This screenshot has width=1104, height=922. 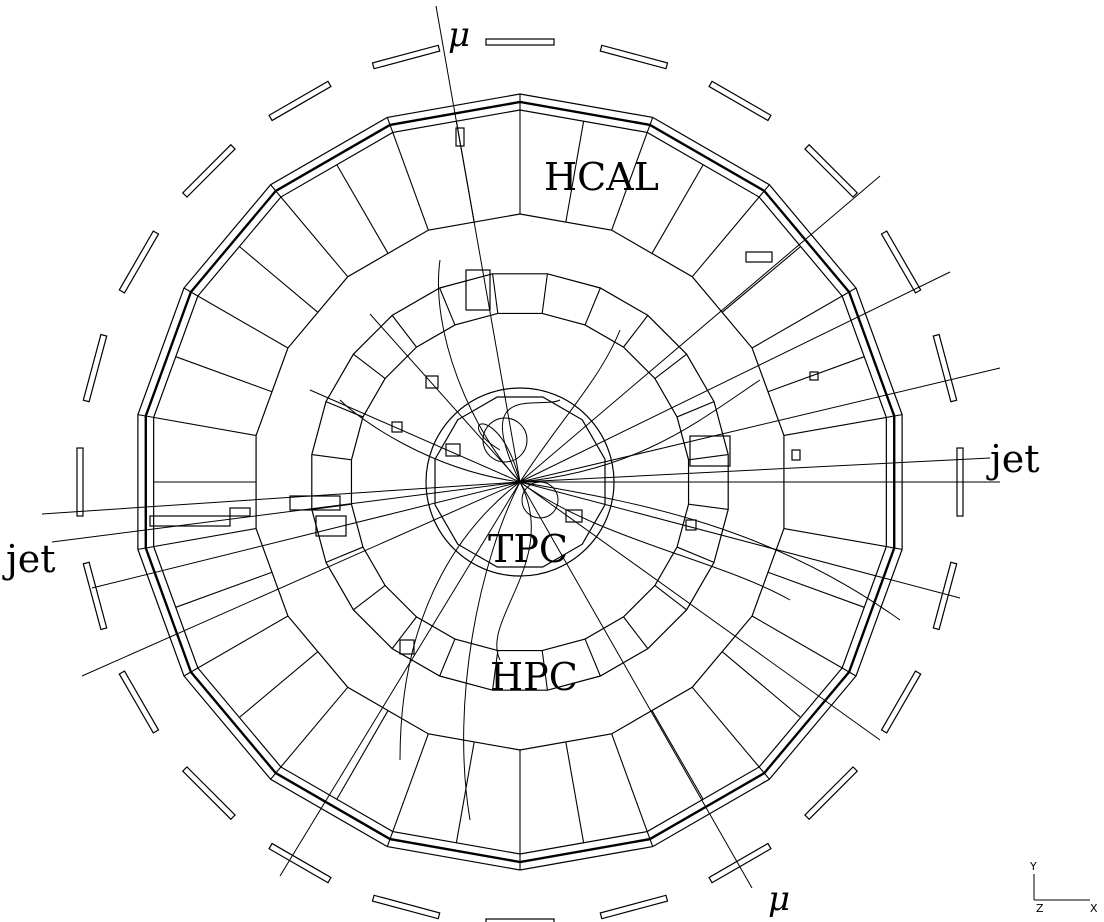 I want to click on axis-y-label: Y, so click(x=1033, y=866).